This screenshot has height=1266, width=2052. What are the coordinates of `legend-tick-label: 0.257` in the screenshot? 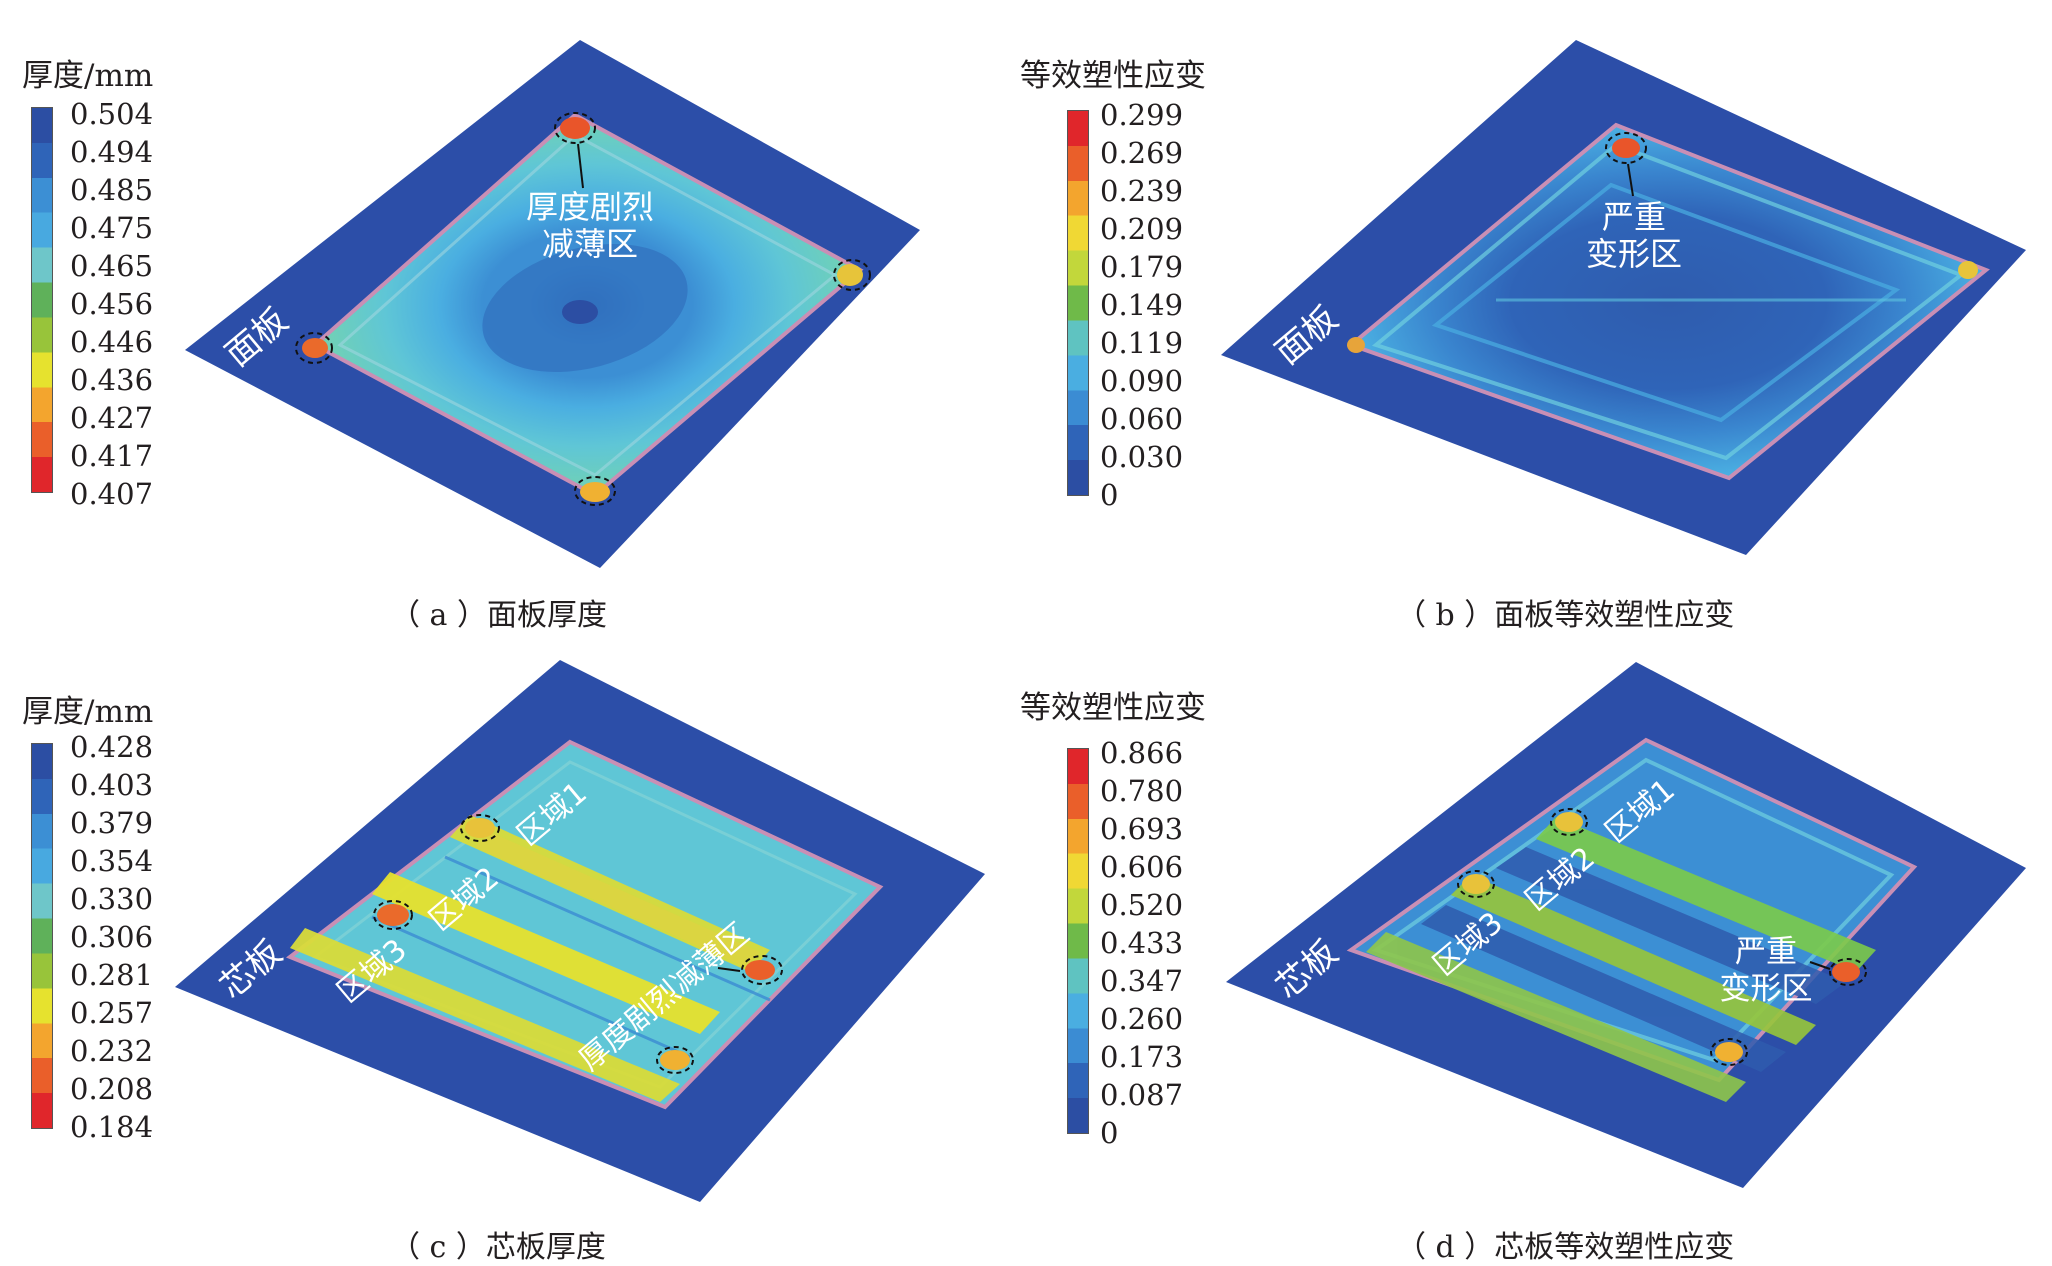 It's located at (112, 1013).